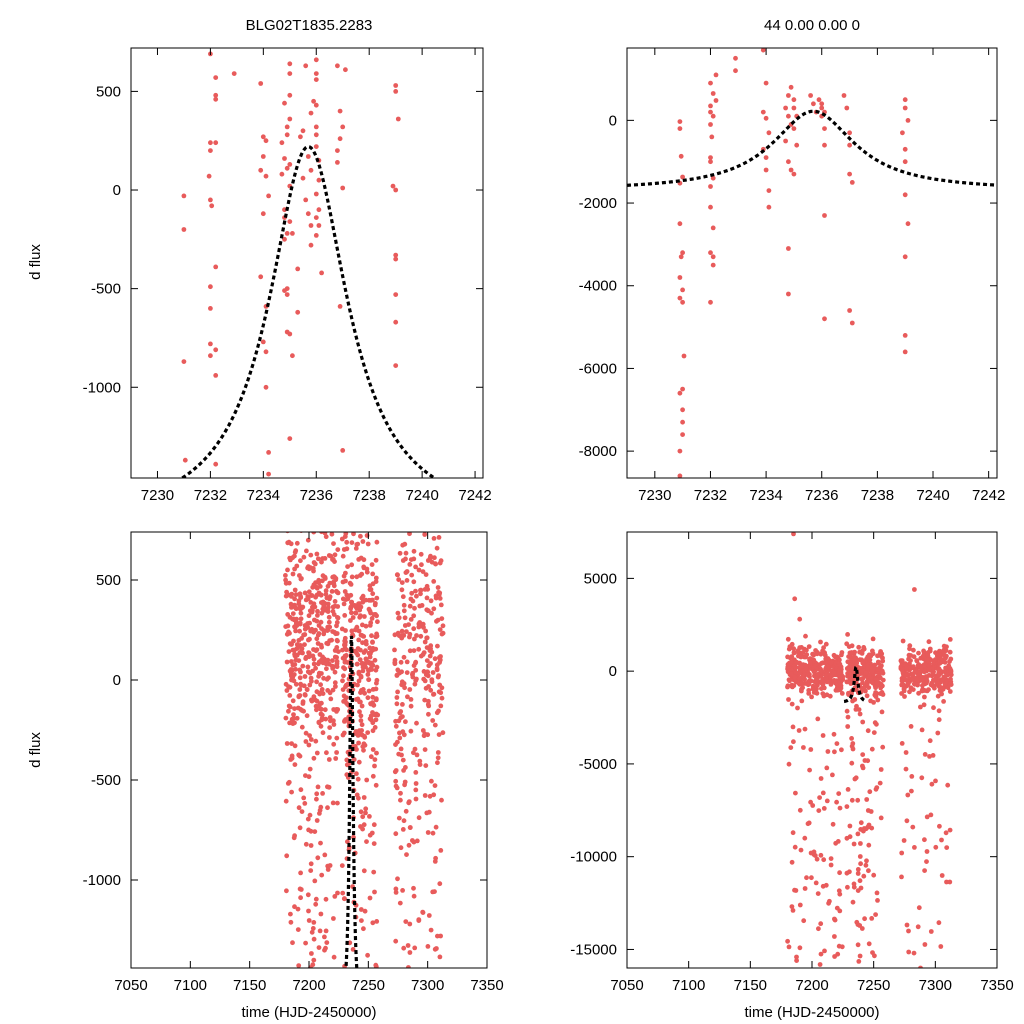 The image size is (1024, 1024). I want to click on x-tick-label: 7232, so click(710, 495).